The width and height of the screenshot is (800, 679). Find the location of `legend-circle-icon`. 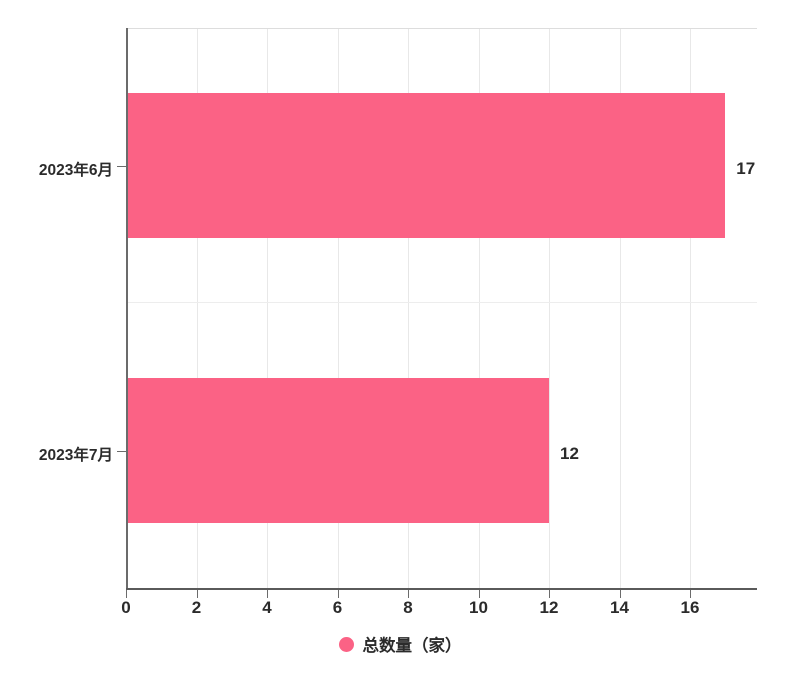

legend-circle-icon is located at coordinates (346, 644).